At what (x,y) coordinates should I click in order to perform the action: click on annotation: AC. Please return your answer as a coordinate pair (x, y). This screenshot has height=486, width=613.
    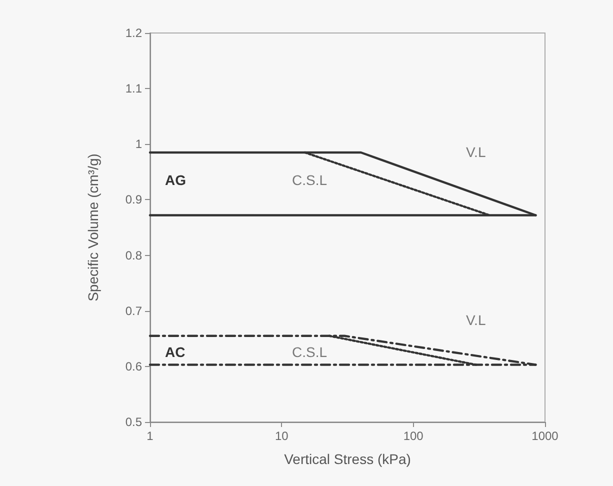
    Looking at the image, I should click on (175, 352).